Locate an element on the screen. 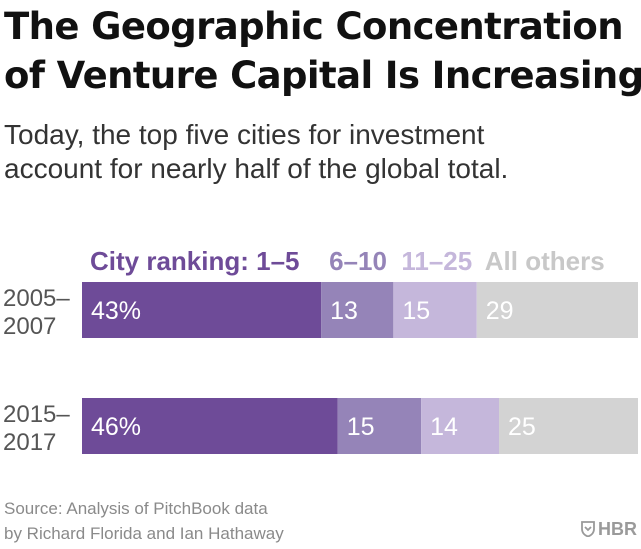 The width and height of the screenshot is (641, 549). legend-item: City ranking: 1–5 is located at coordinates (195, 261).